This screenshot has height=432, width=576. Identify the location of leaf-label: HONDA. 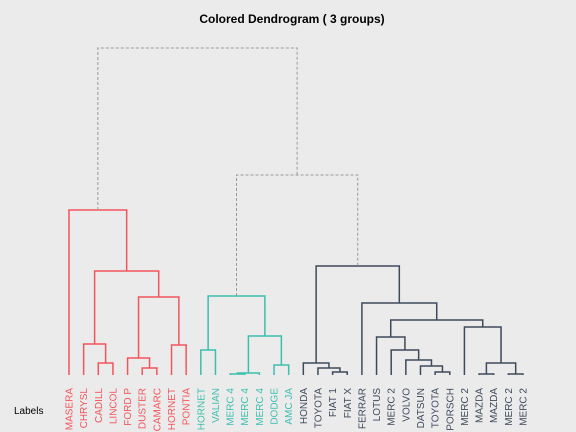
(304, 406).